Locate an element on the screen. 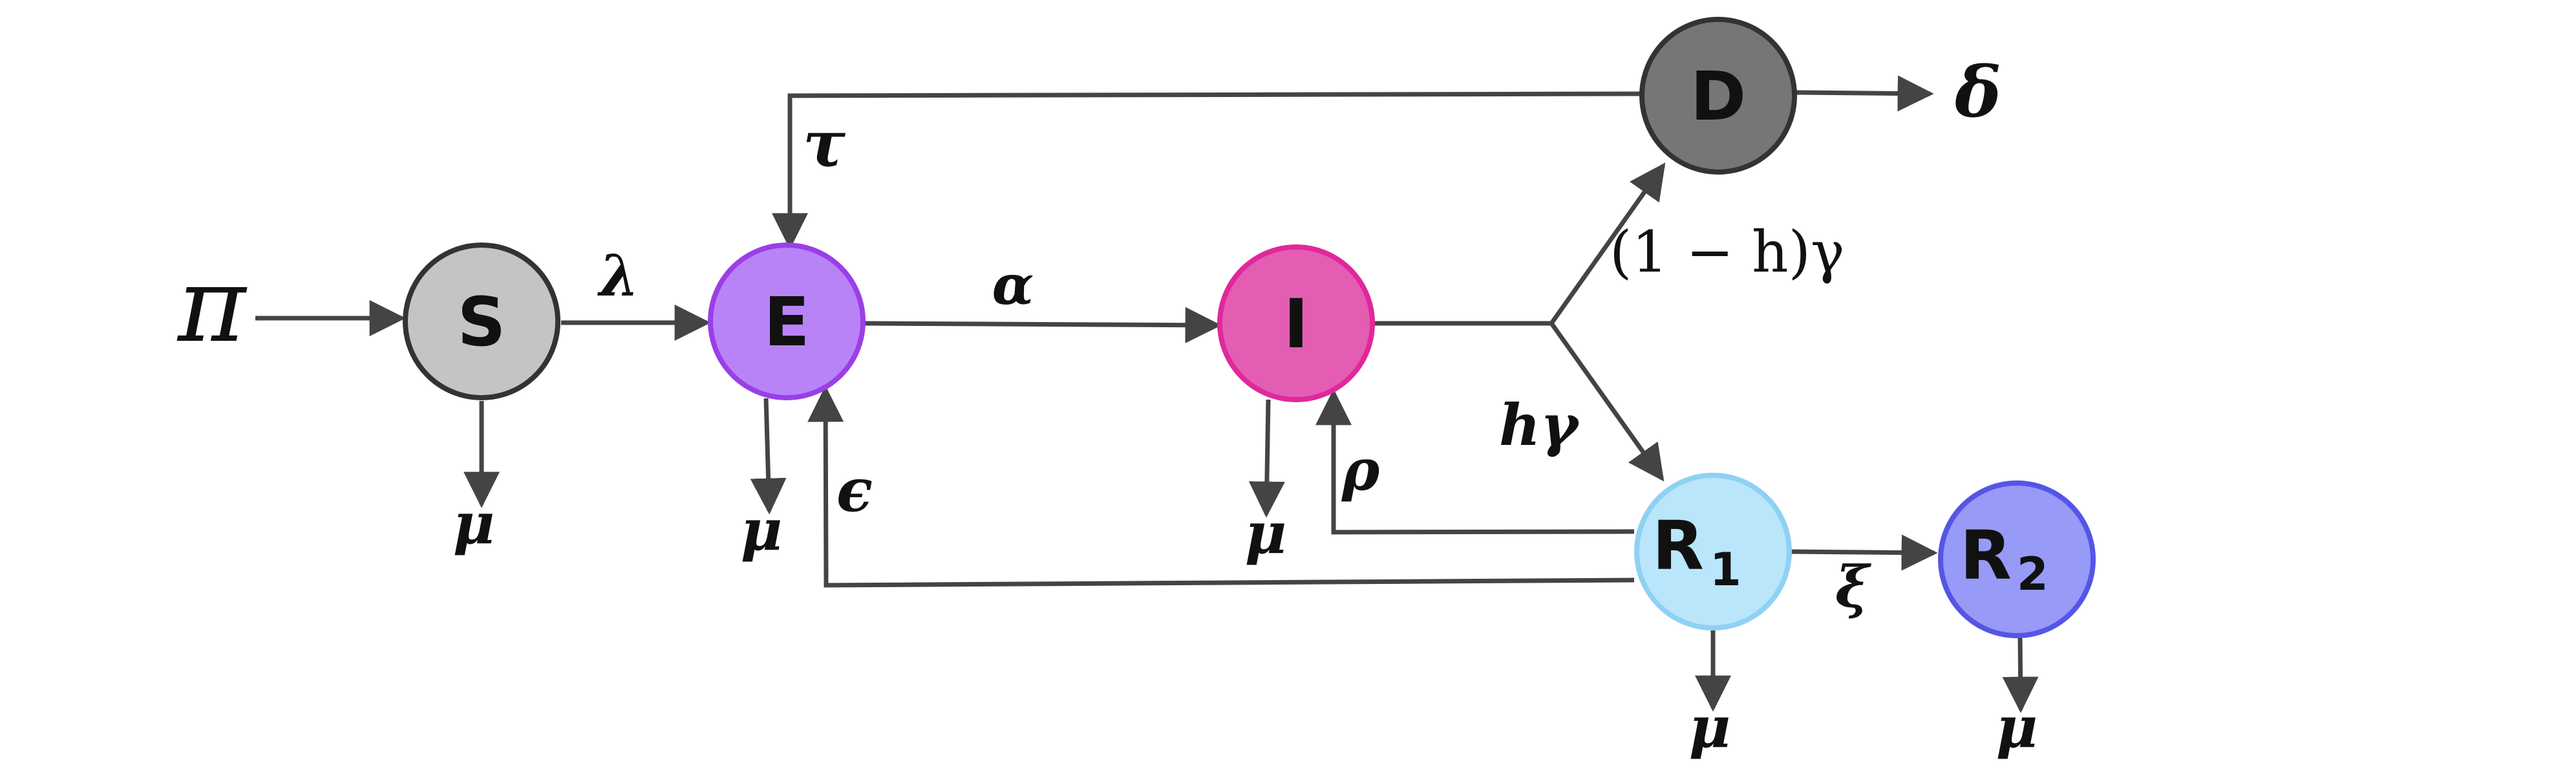 Image resolution: width=2576 pixels, height=776 pixels. node-r1: R 1 is located at coordinates (1713, 551).